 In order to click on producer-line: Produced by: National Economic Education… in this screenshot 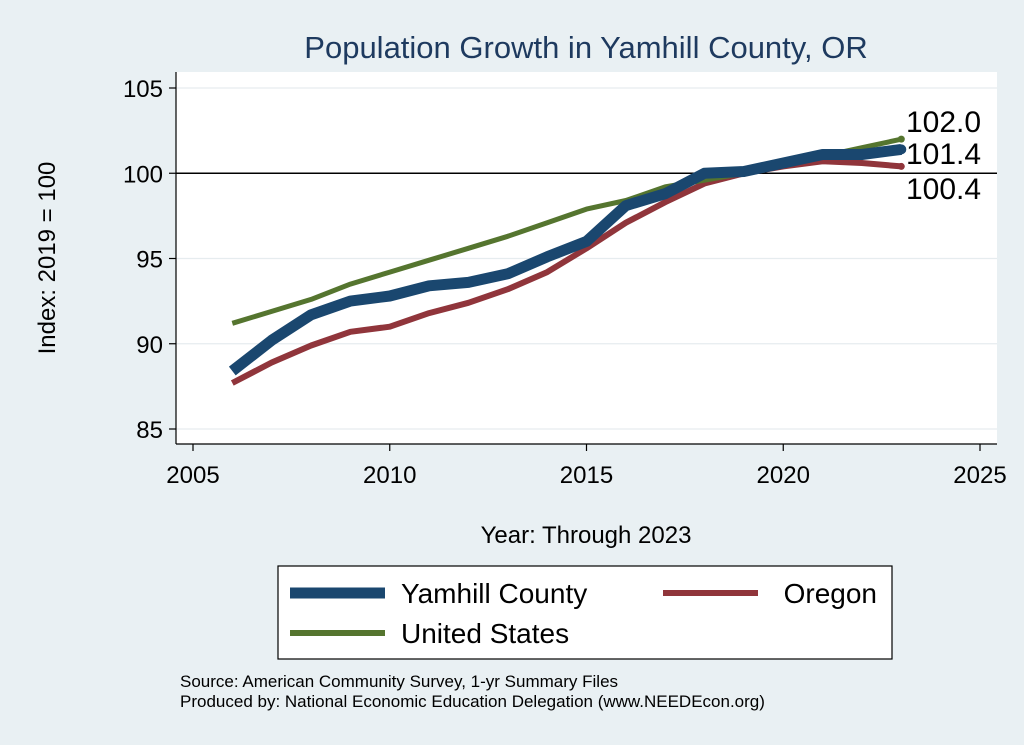, I will do `click(472, 701)`.